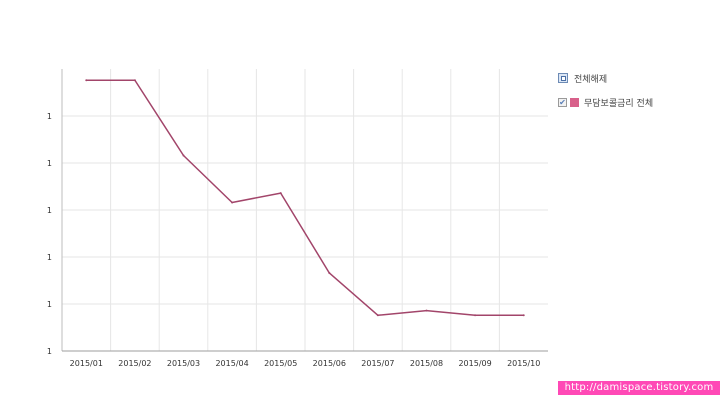 The width and height of the screenshot is (720, 404). What do you see at coordinates (591, 79) in the screenshot?
I see `toggle-all-label: 전체해제` at bounding box center [591, 79].